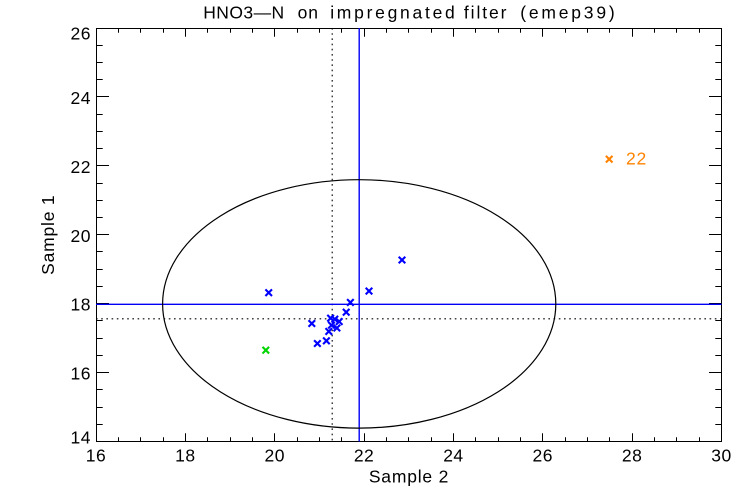 The height and width of the screenshot is (500, 750). What do you see at coordinates (393, 12) in the screenshot?
I see `svg-text: impregnated` at bounding box center [393, 12].